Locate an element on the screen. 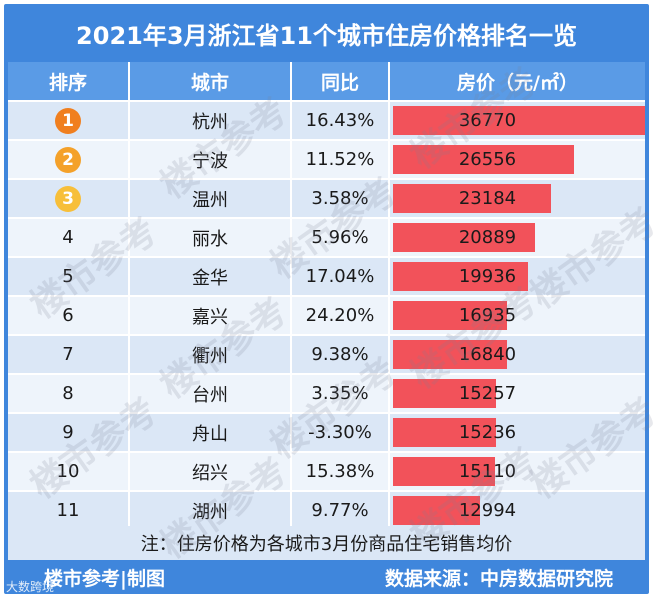  price-cell: 15236 is located at coordinates (517, 432).